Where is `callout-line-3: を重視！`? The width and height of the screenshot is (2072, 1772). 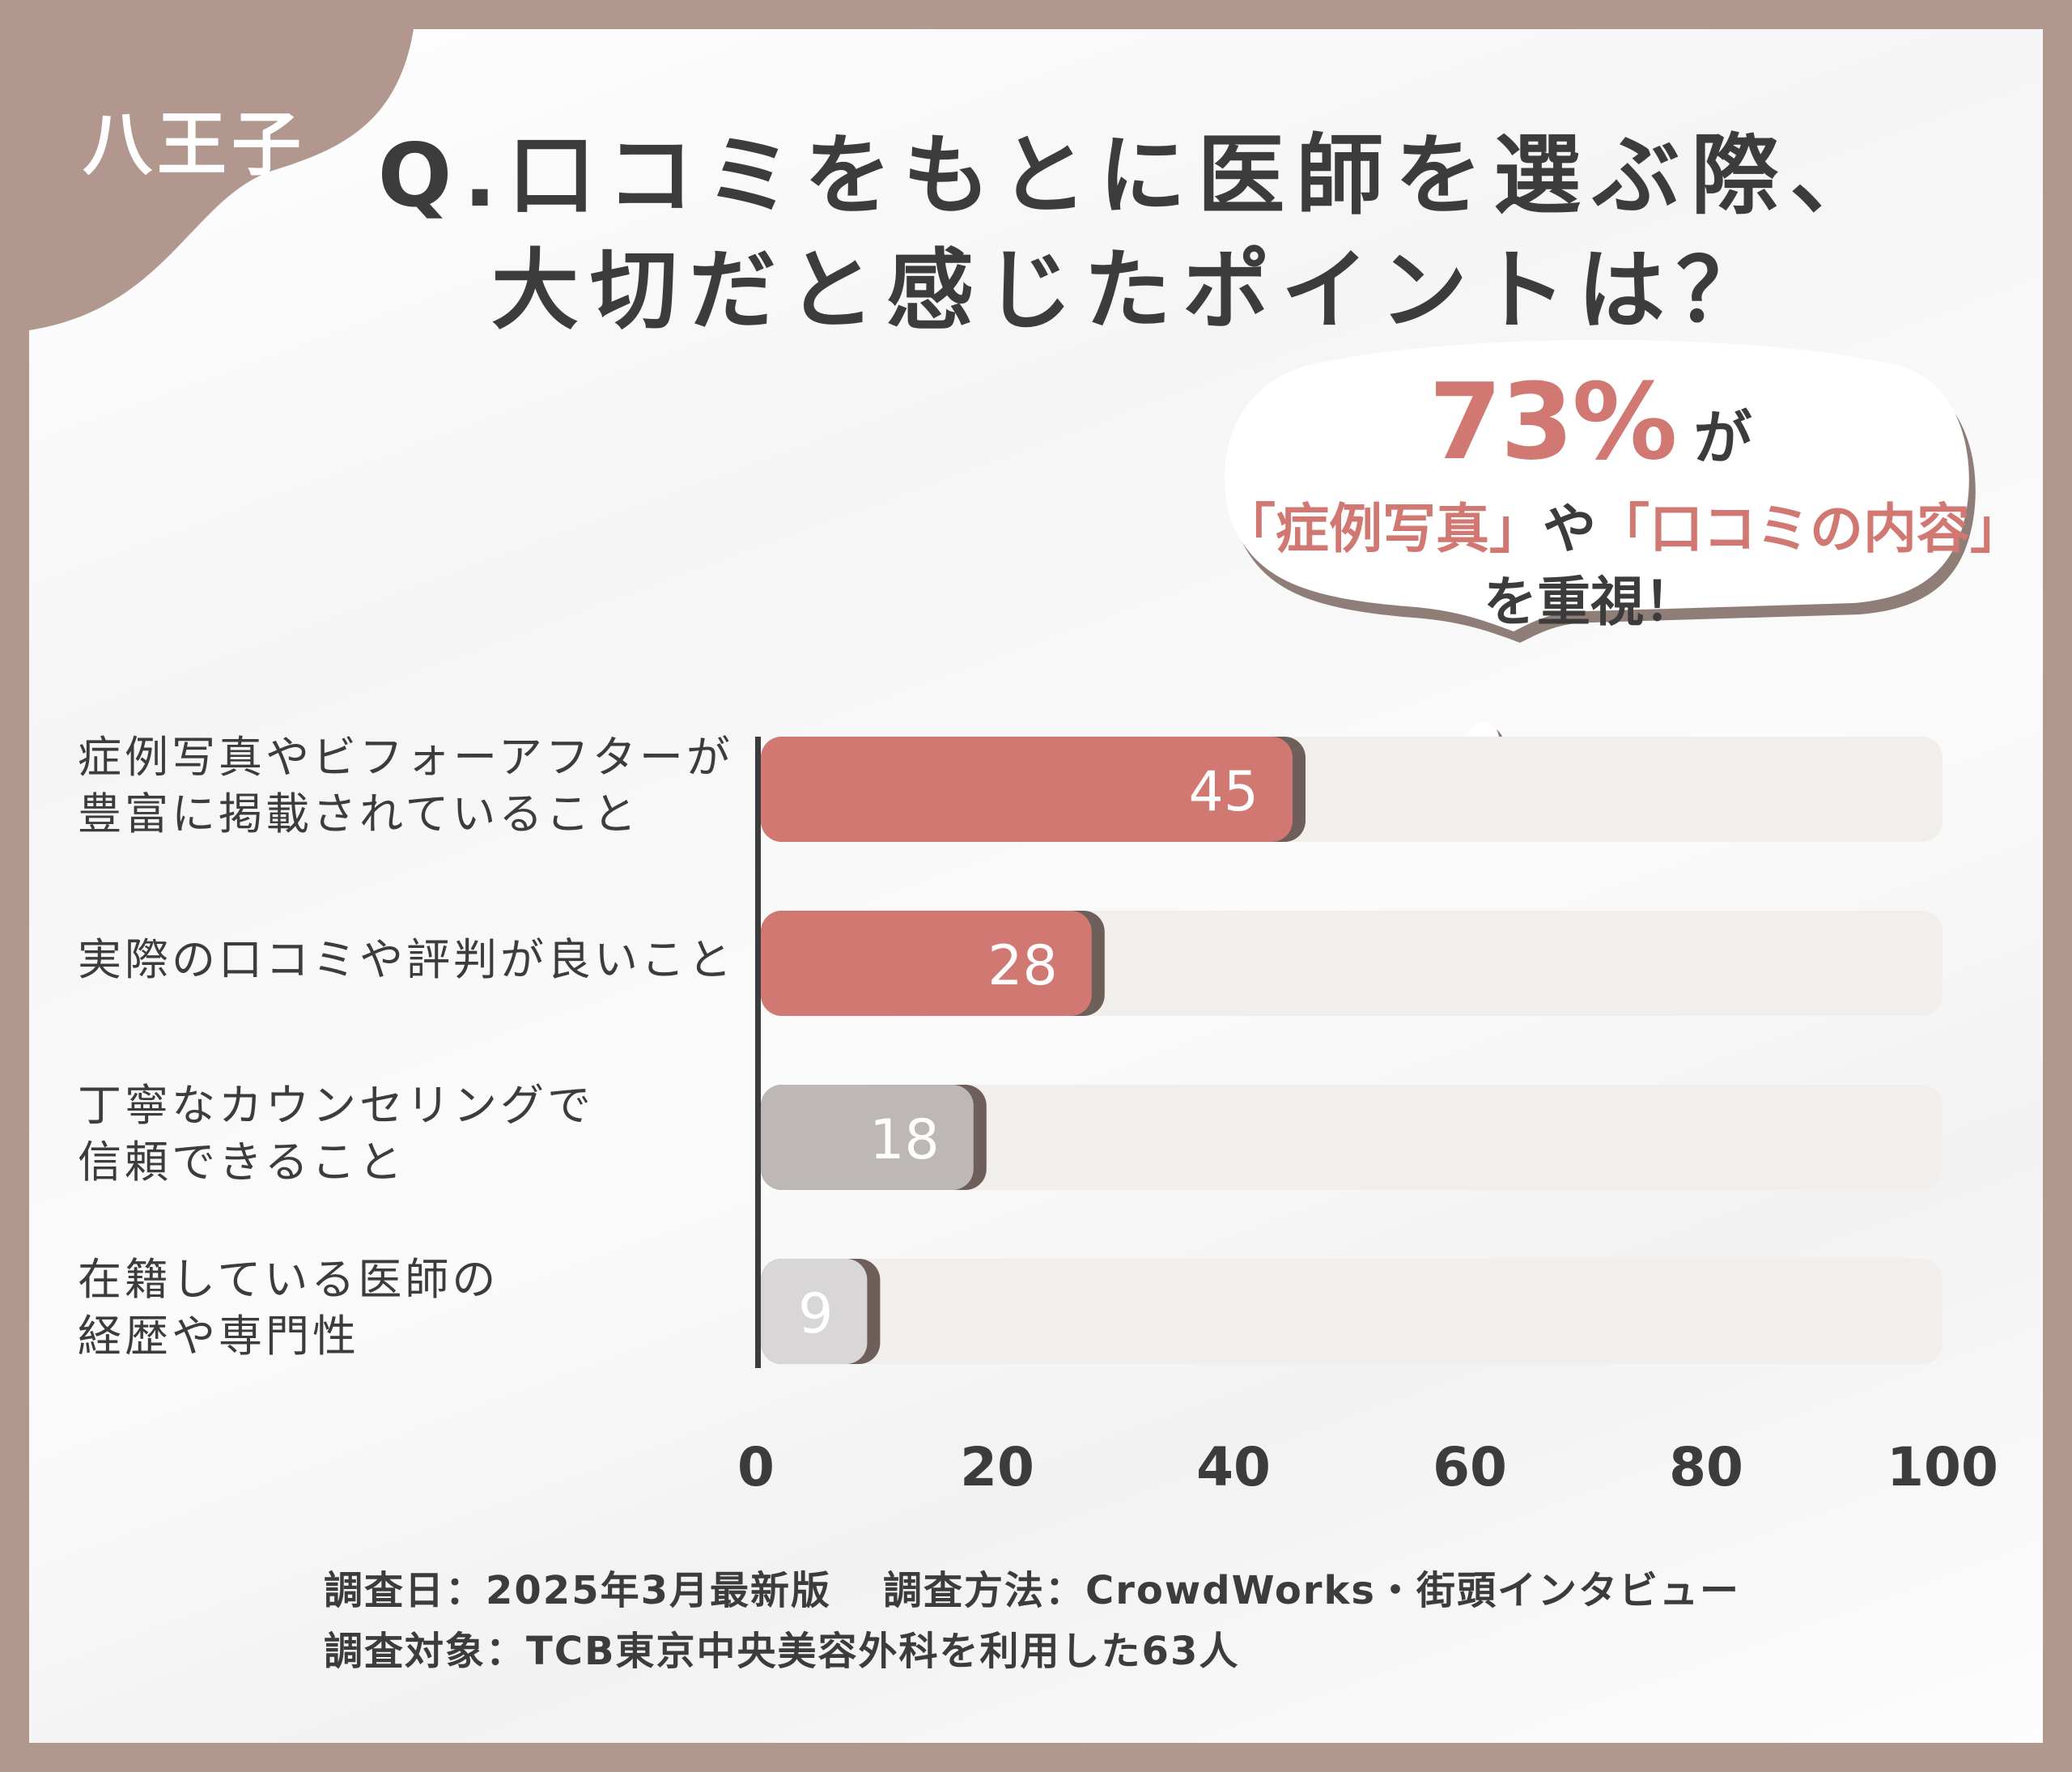
callout-line-3: を重視！ is located at coordinates (1590, 602).